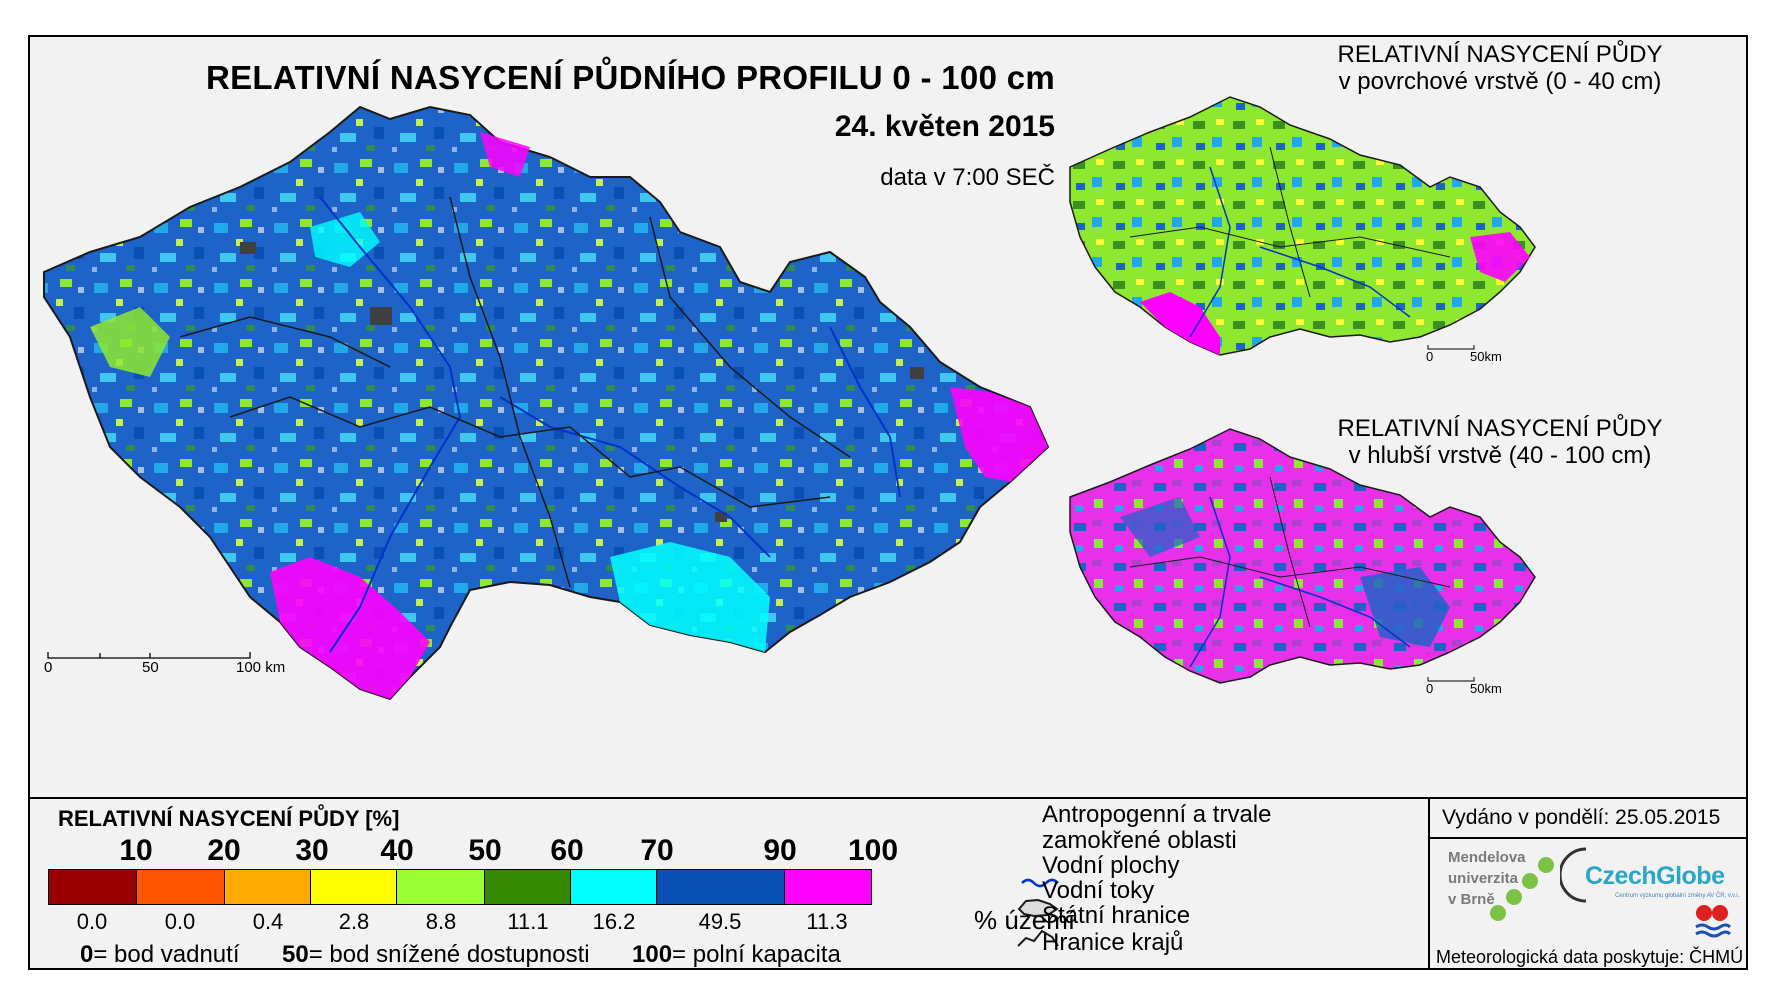 The height and width of the screenshot is (1003, 1772). What do you see at coordinates (967, 177) in the screenshot?
I see `data-time: data v 7:00 SEČ` at bounding box center [967, 177].